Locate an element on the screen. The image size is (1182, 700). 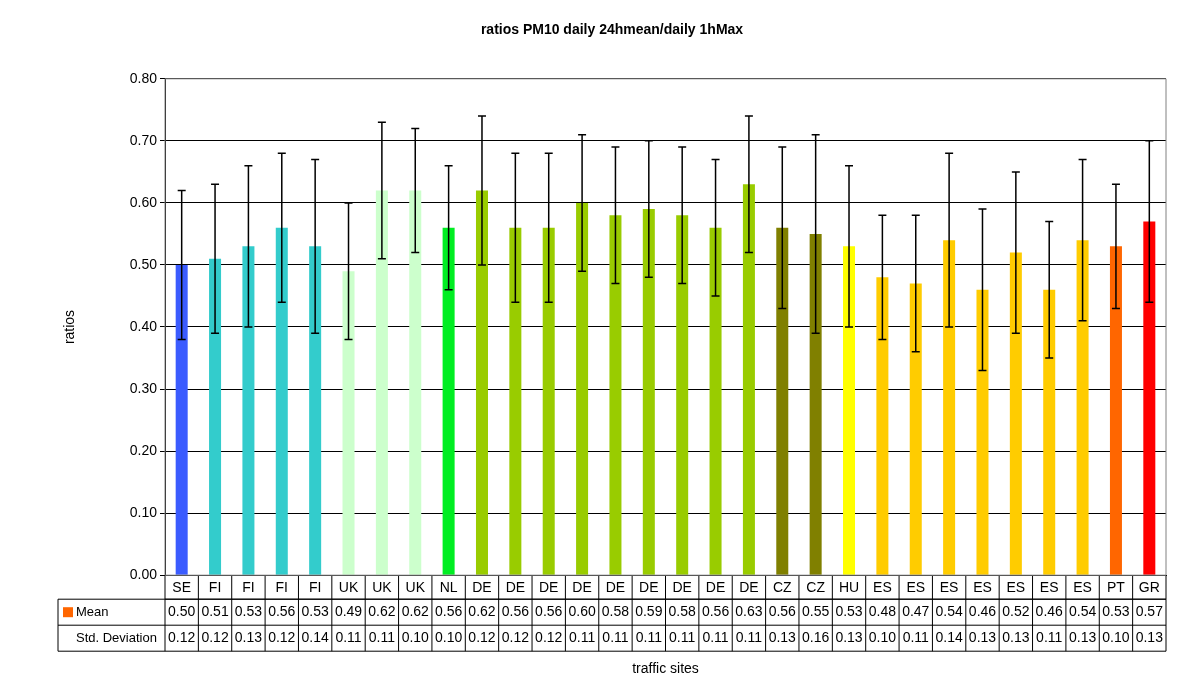
y-tick-label: 0.10 is located at coordinates (143, 512).